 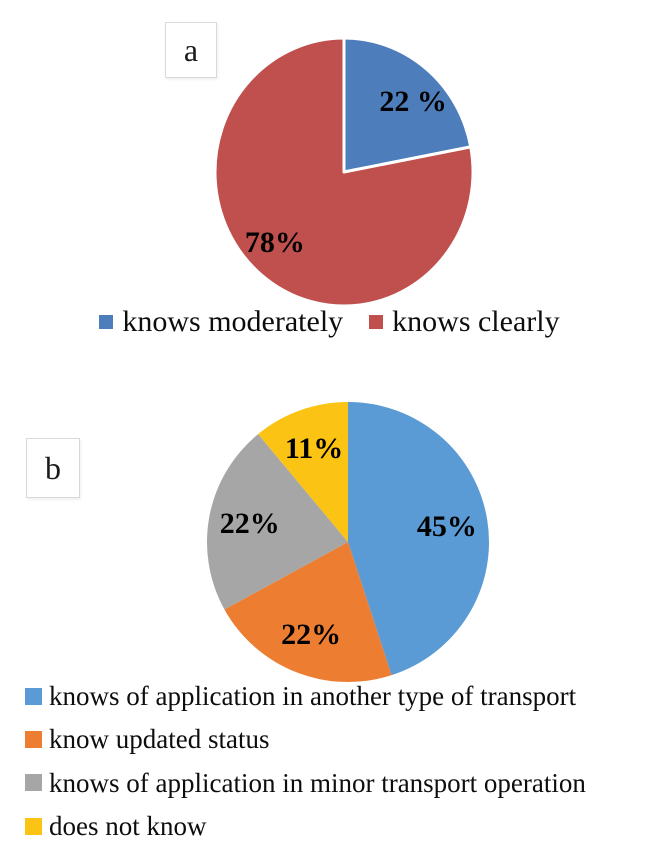 What do you see at coordinates (250, 523) in the screenshot?
I see `pie-value-label-knows-of-application-in-minor-transport-op: 22%` at bounding box center [250, 523].